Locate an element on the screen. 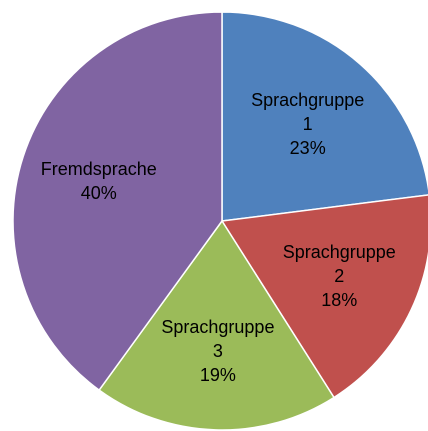 This screenshot has height=431, width=428. slice-label: Sprachgruppe 2 18% is located at coordinates (339, 276).